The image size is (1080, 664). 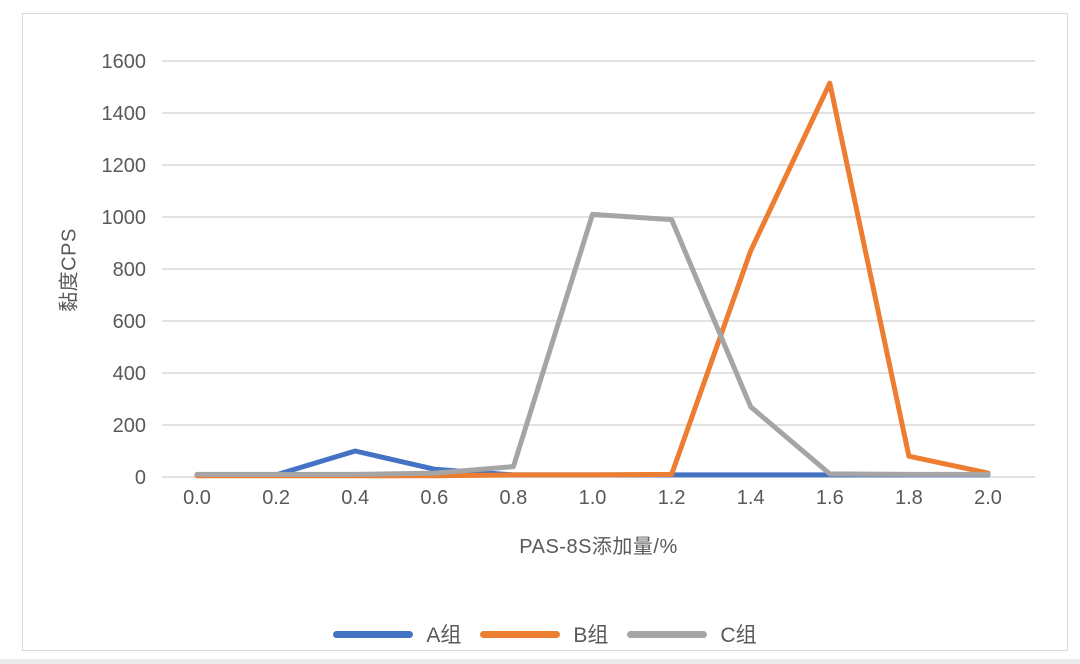 What do you see at coordinates (140, 478) in the screenshot?
I see `y-tick-label: 0` at bounding box center [140, 478].